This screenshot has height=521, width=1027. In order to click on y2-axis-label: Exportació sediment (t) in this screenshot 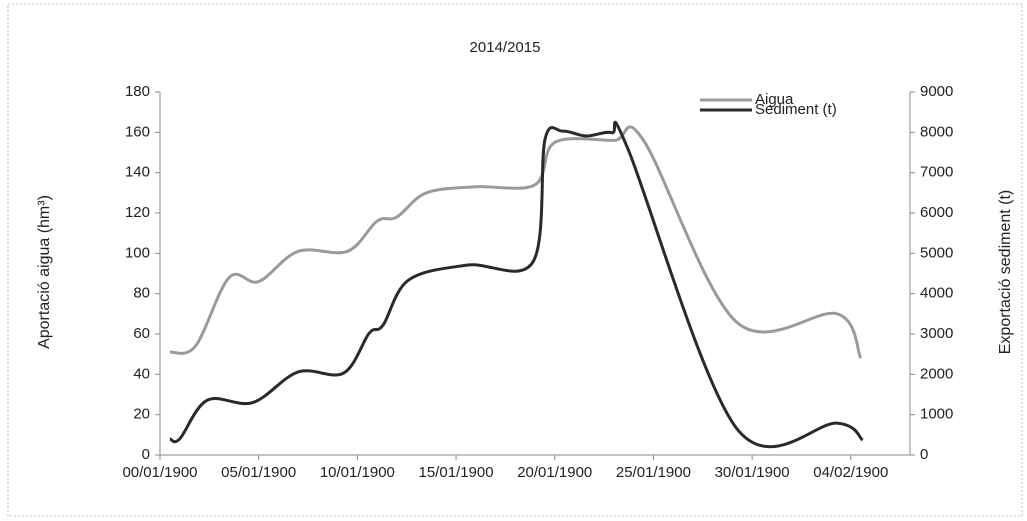, I will do `click(1005, 272)`.